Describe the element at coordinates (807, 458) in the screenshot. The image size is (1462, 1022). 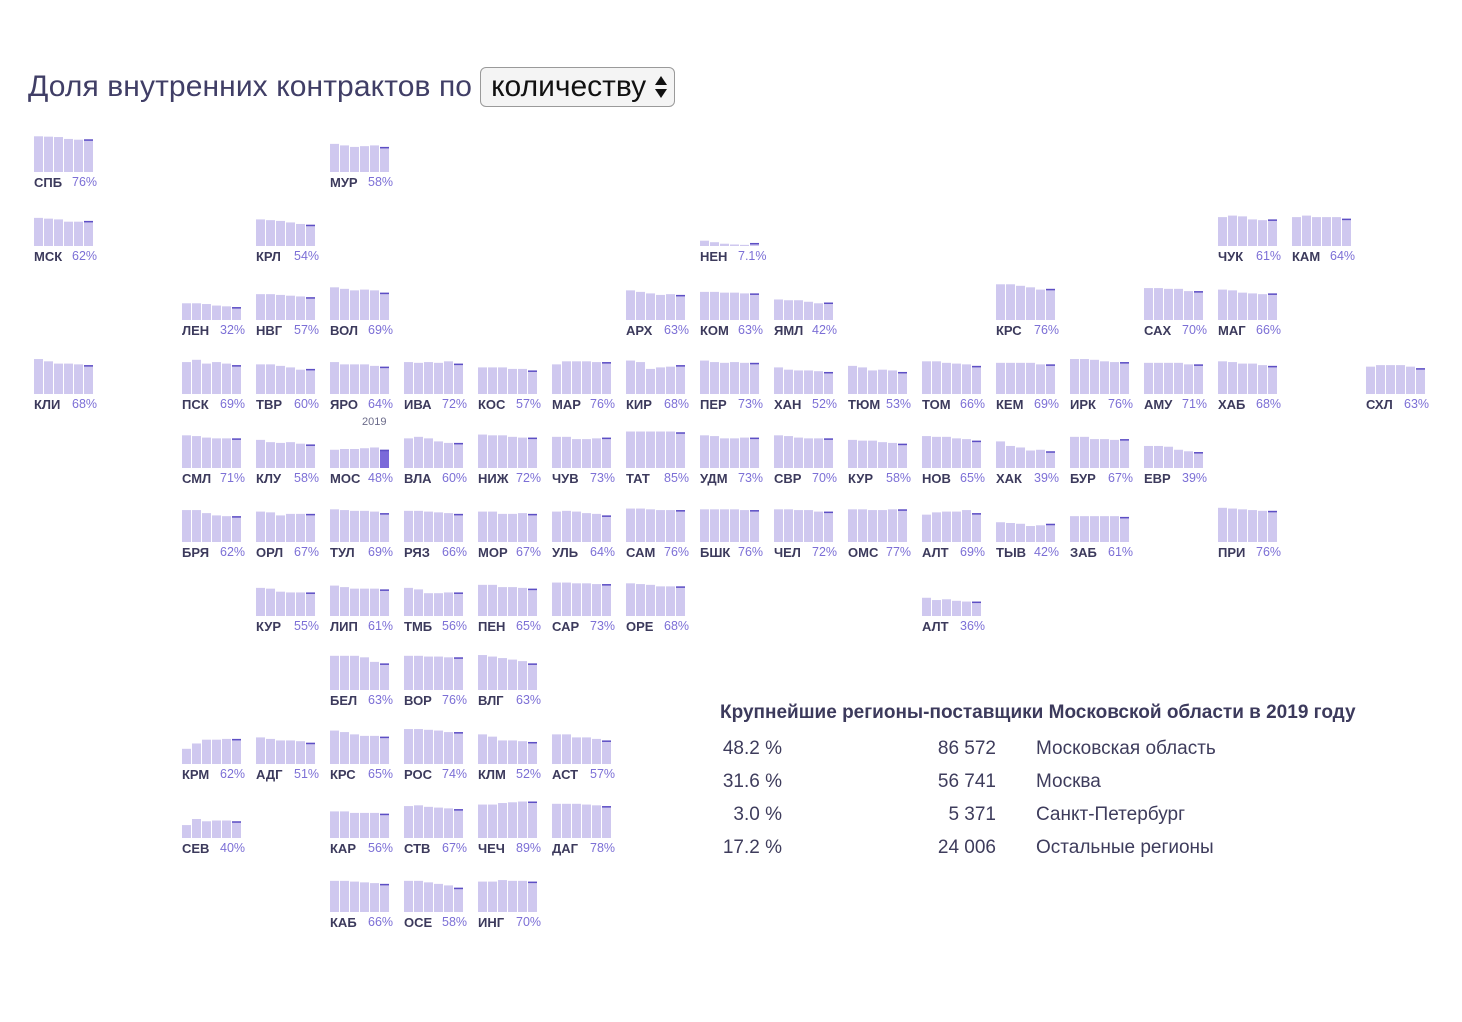
I see `region-tile: СВР 70%` at that location.